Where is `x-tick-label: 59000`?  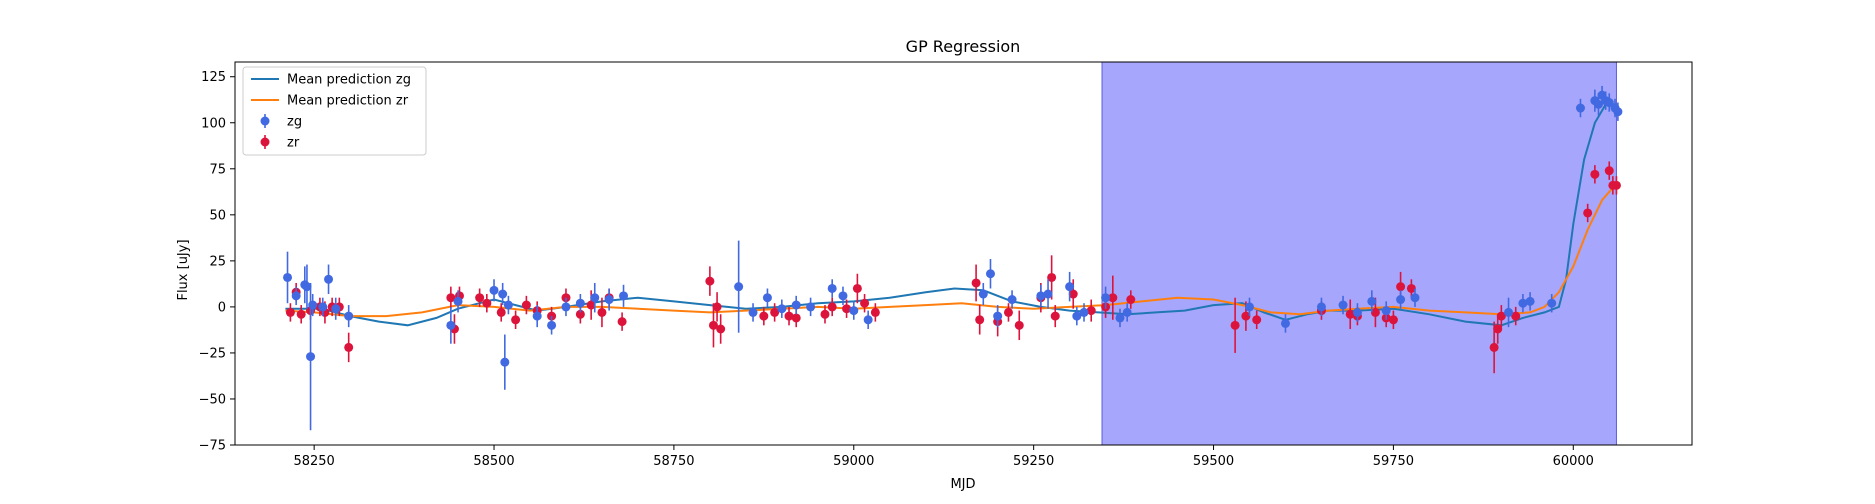
x-tick-label: 59000 is located at coordinates (853, 461).